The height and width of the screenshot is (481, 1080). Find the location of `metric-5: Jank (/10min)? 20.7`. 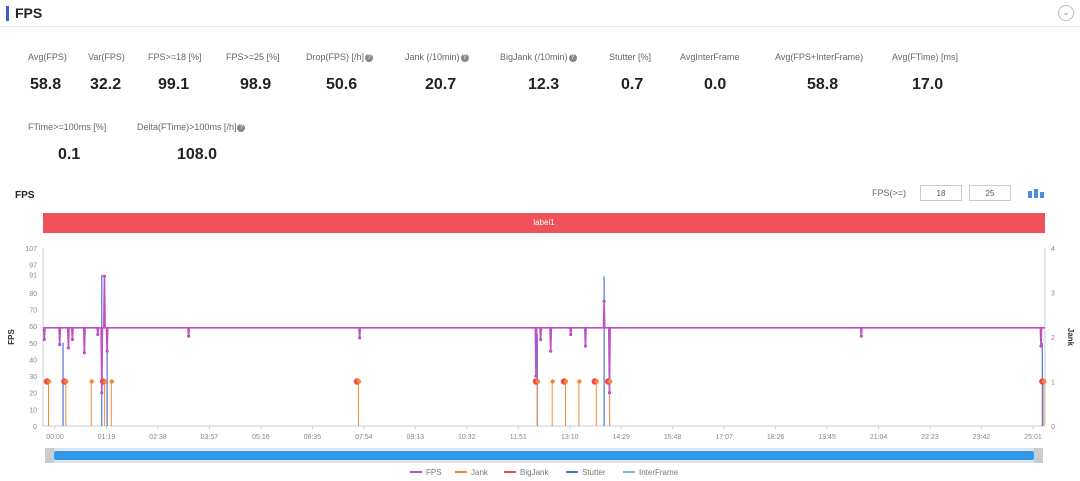

metric-5: Jank (/10min)? 20.7 is located at coordinates (437, 73).